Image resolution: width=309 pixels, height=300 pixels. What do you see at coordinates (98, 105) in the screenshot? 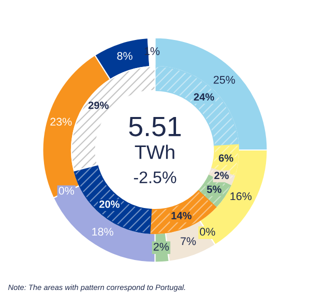
I see `data-label: 29%` at bounding box center [98, 105].